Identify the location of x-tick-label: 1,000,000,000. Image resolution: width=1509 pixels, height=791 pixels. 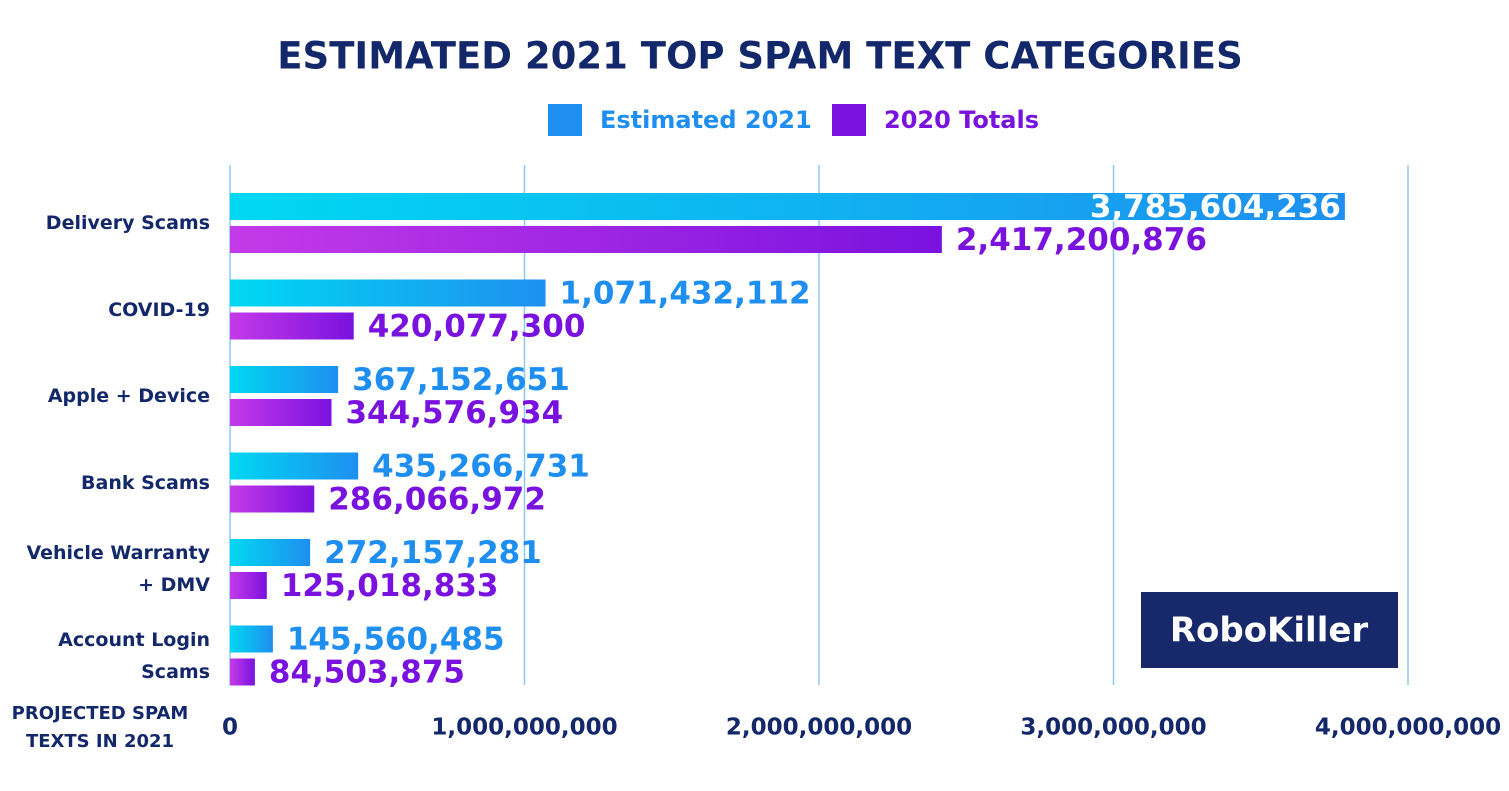
(524, 728).